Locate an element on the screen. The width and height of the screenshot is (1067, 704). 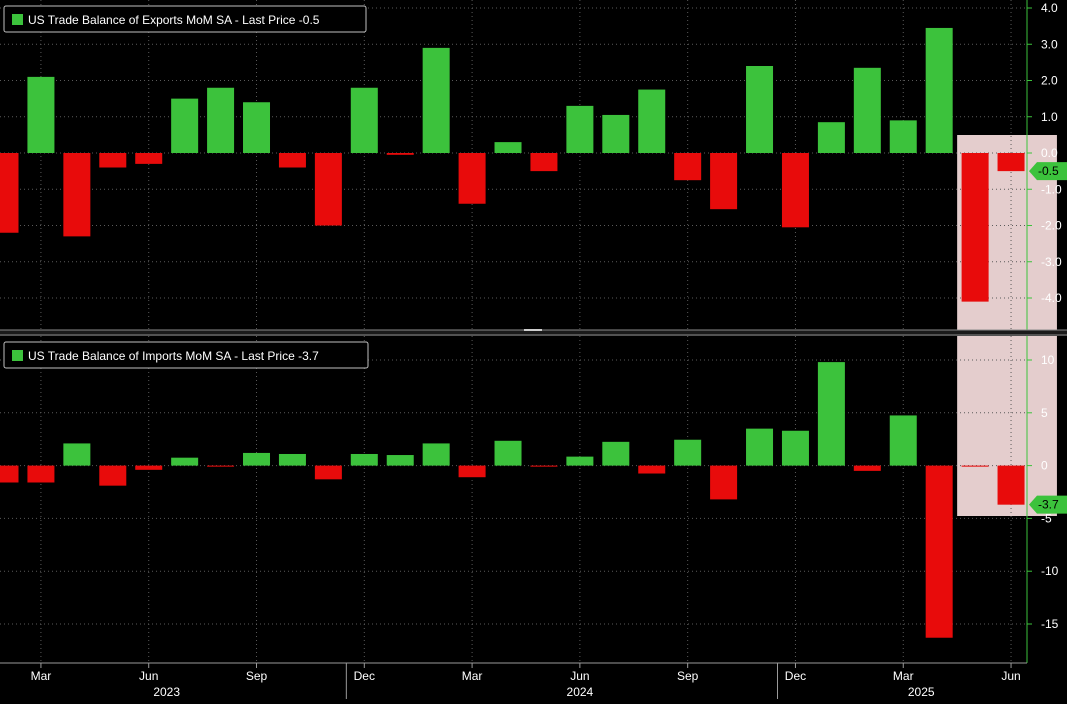
y-tick-label: -15 is located at coordinates (1050, 624).